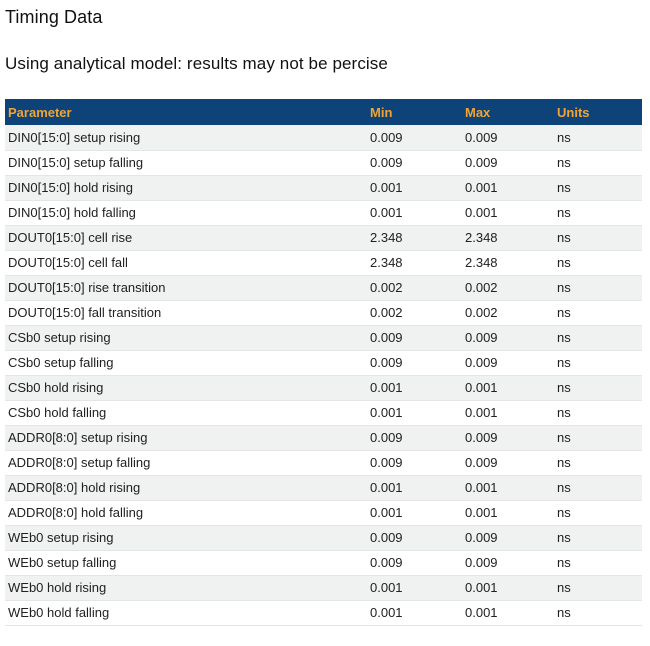  I want to click on table-row: DIN0[15:0] setup falling 0.009 0.009 ns, so click(323, 163).